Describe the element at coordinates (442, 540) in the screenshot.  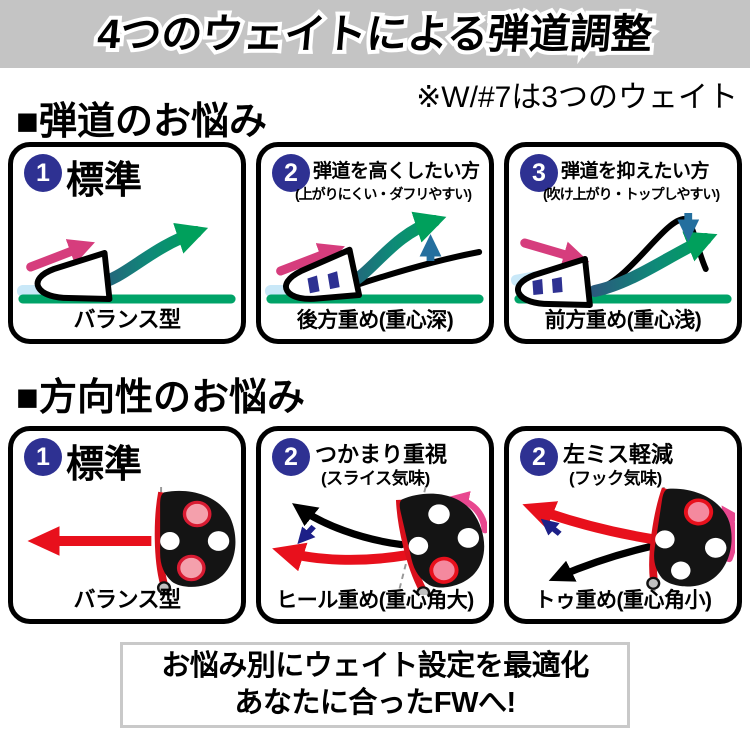
I see `club-head-body` at that location.